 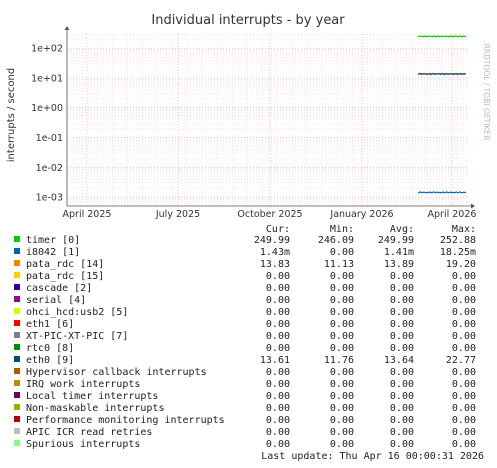 I want to click on x-axis-arrow, so click(x=473, y=206).